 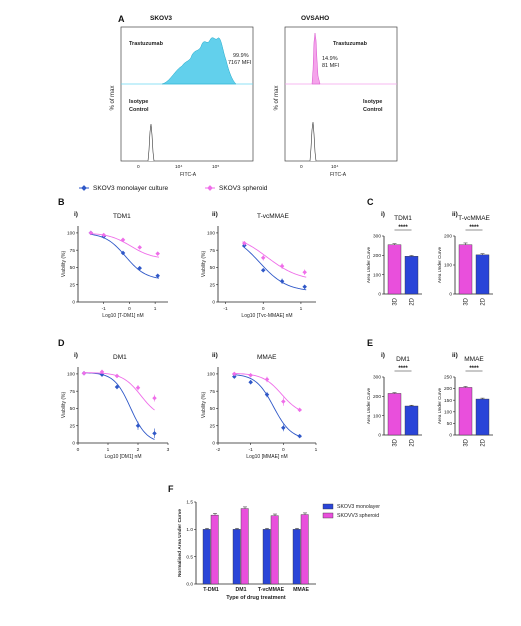 I want to click on facs-ovsaho-iso1: Isotype, so click(x=372, y=102).